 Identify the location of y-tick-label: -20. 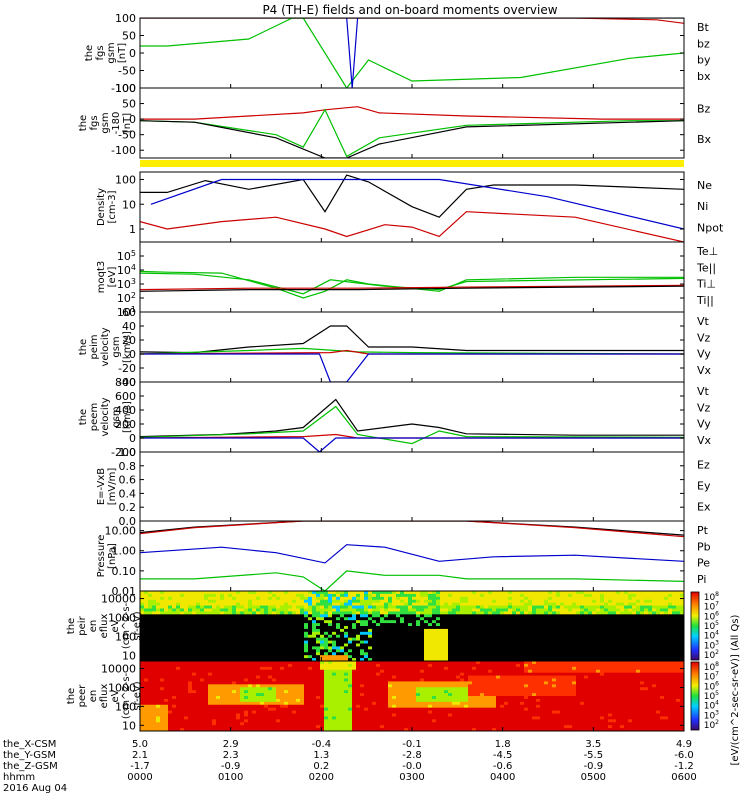
(127, 368).